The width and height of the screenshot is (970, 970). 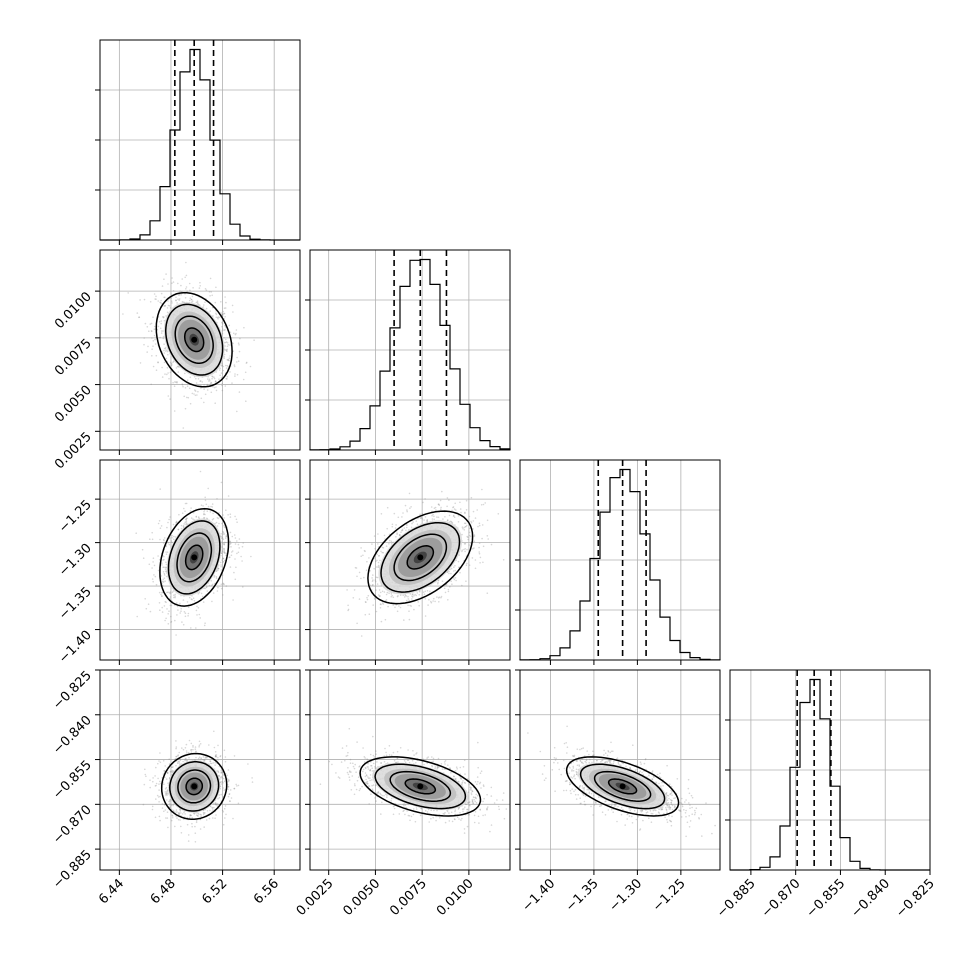 What do you see at coordinates (200, 350) in the screenshot?
I see `panel-frame` at bounding box center [200, 350].